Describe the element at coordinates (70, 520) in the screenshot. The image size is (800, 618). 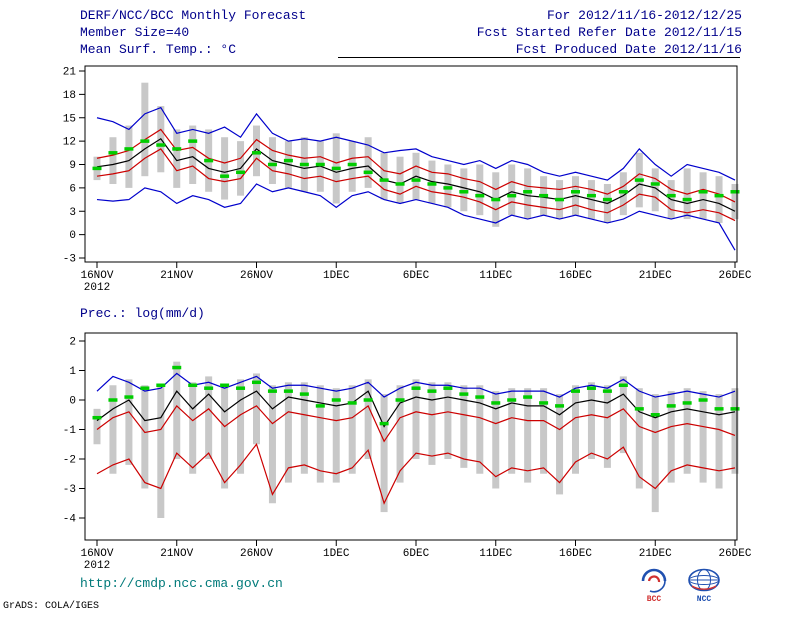
I see `y-tick-label: -4` at that location.